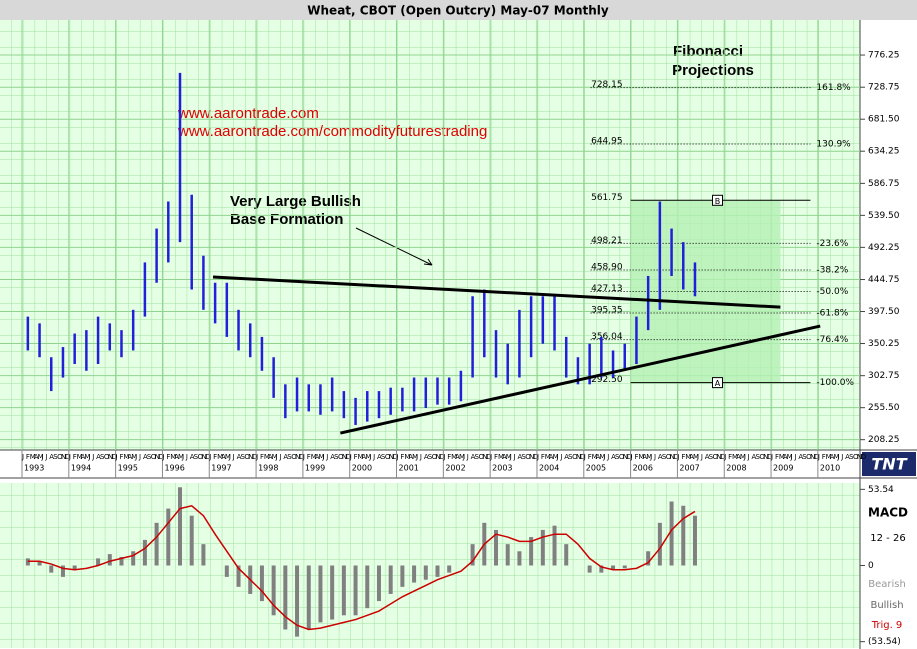 The image size is (917, 649). I want to click on fib-pct-label: -76.4%, so click(832, 340).